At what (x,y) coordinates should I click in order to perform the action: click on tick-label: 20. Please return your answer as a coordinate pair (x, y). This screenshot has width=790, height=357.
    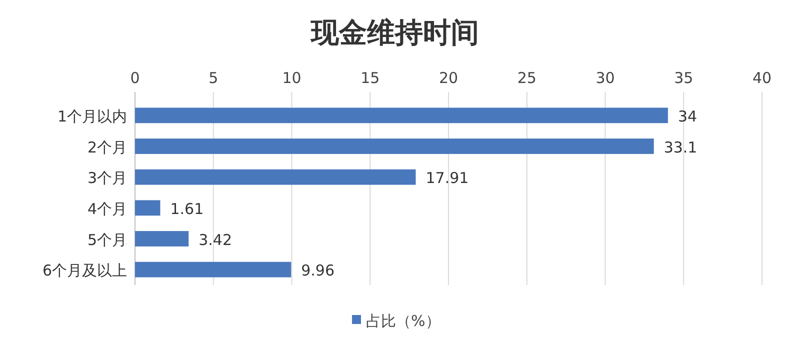
    Looking at the image, I should click on (448, 78).